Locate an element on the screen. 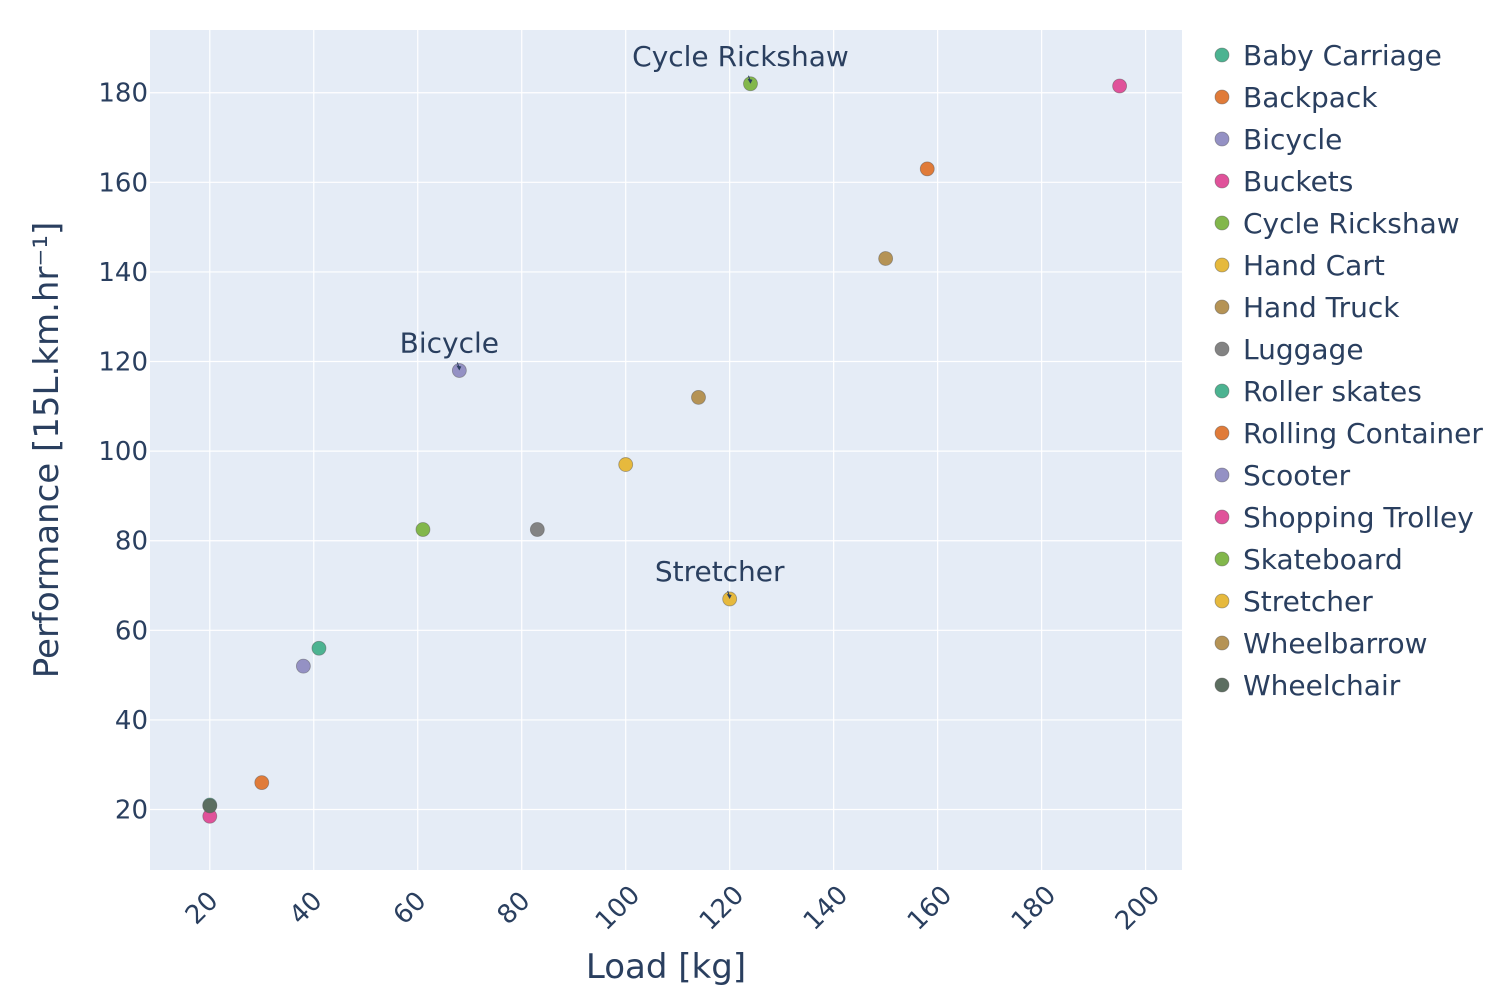  annotation-label: Stretcher is located at coordinates (720, 571).